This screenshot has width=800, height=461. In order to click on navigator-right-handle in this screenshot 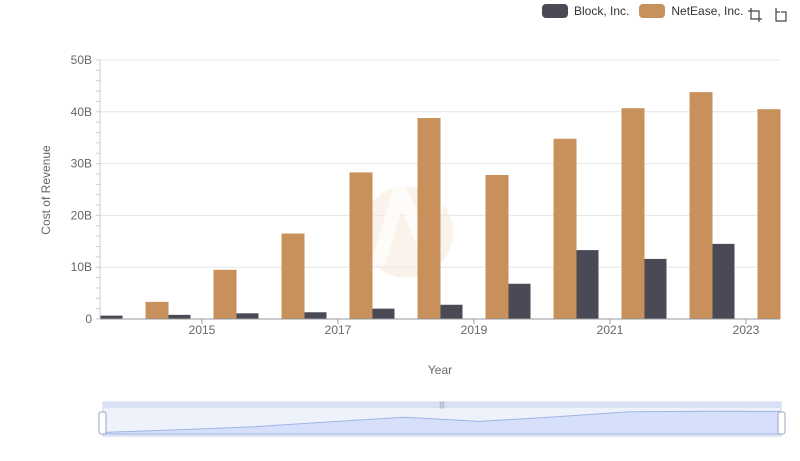, I will do `click(781, 423)`.